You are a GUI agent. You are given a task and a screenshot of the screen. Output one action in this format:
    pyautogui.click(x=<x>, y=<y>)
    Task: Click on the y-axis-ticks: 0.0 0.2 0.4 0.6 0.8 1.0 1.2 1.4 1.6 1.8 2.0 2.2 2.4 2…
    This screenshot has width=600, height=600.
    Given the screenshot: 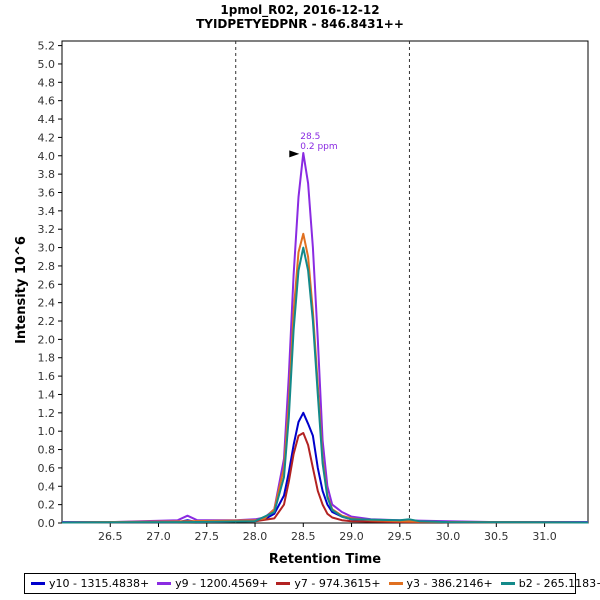 What is the action you would take?
    pyautogui.click(x=50, y=285)
    